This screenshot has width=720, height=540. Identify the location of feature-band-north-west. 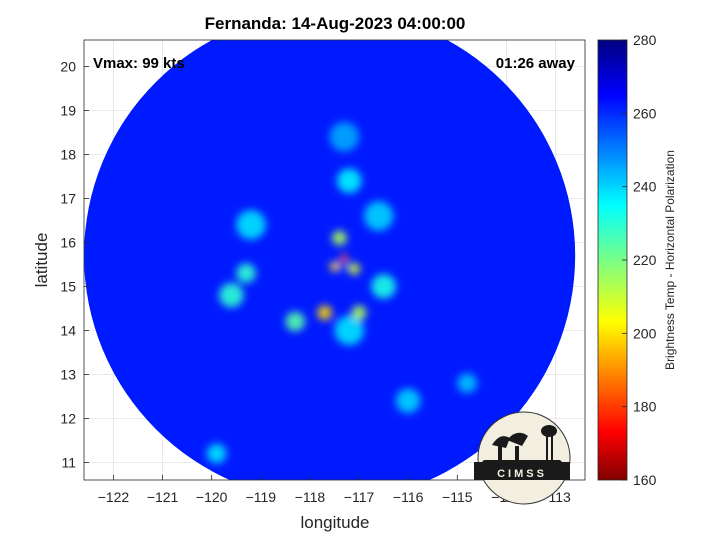
(251, 225).